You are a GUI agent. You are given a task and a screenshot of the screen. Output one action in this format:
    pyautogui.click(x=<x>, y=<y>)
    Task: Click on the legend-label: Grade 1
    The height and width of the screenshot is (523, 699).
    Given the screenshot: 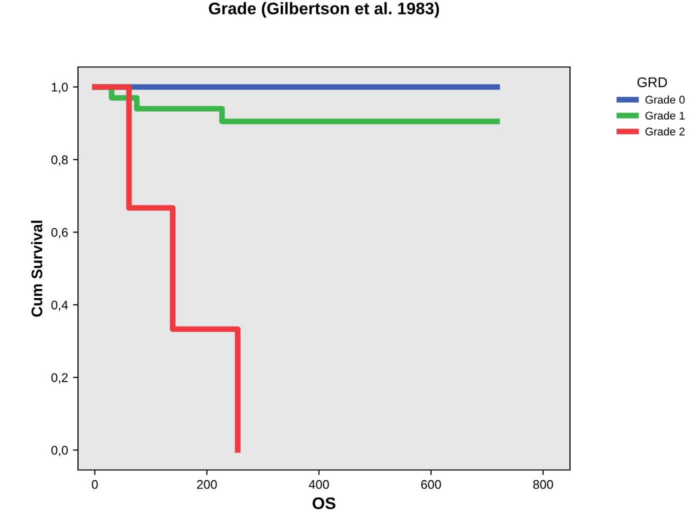 What is the action you would take?
    pyautogui.click(x=665, y=115)
    